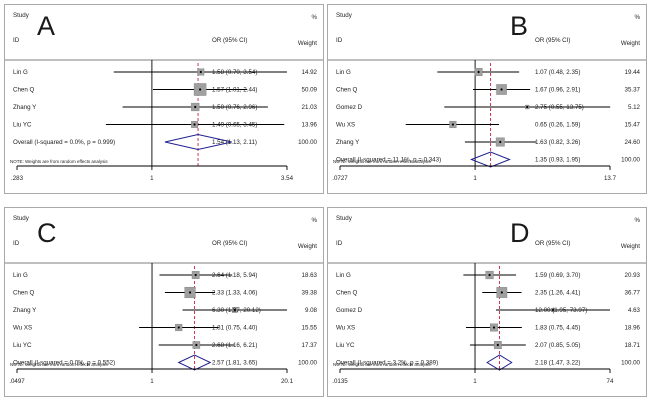 The height and width of the screenshot is (404, 650). I want to click on study-or-ci: 2.33 (1.33, 4.06), so click(234, 293).